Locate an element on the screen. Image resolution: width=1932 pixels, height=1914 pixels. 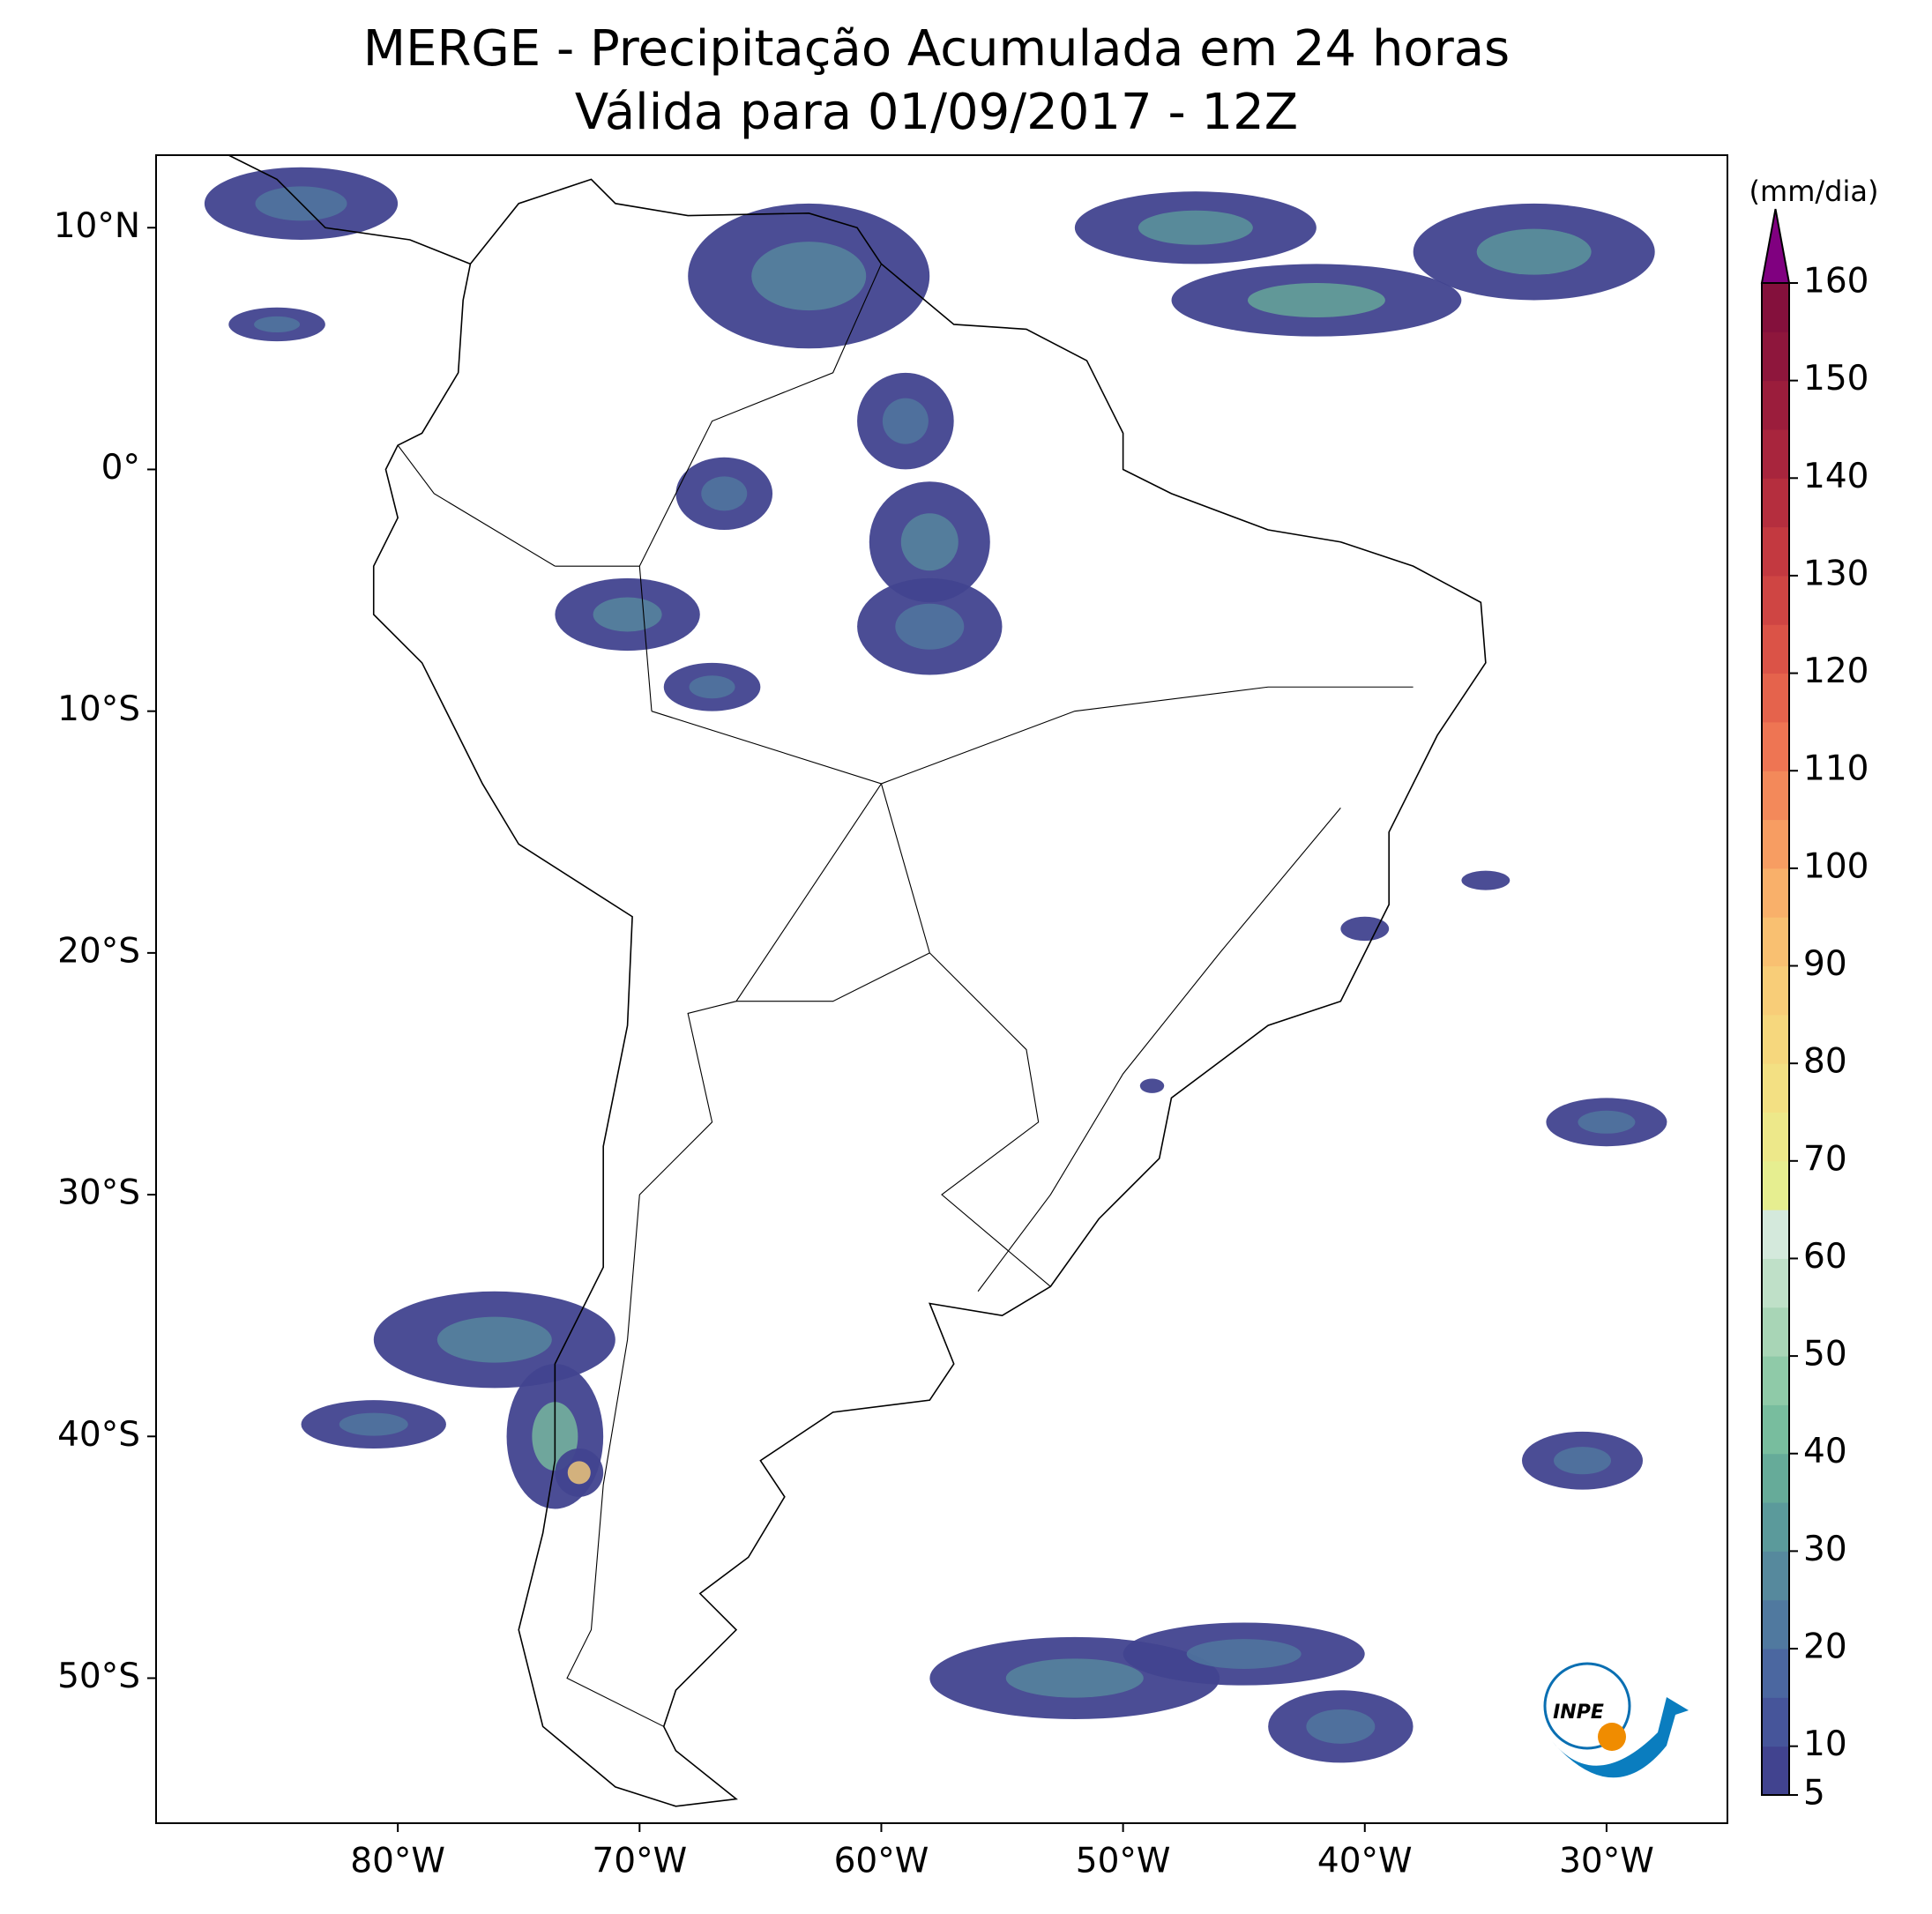
y-tick-label: 40°S is located at coordinates (98, 1435).